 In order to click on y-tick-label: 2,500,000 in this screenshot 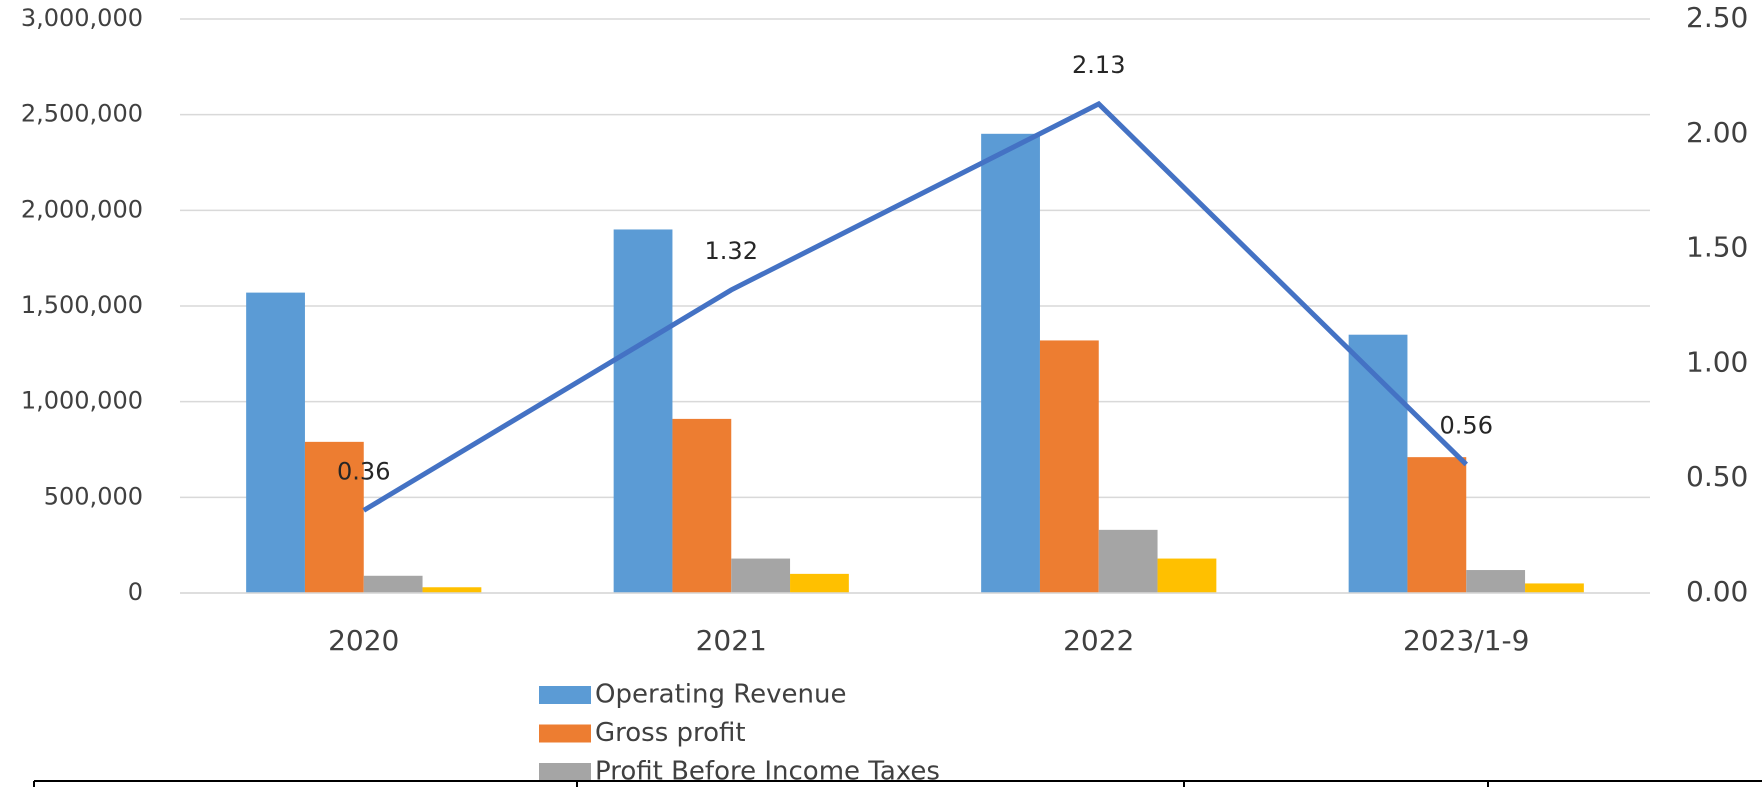, I will do `click(82, 114)`.